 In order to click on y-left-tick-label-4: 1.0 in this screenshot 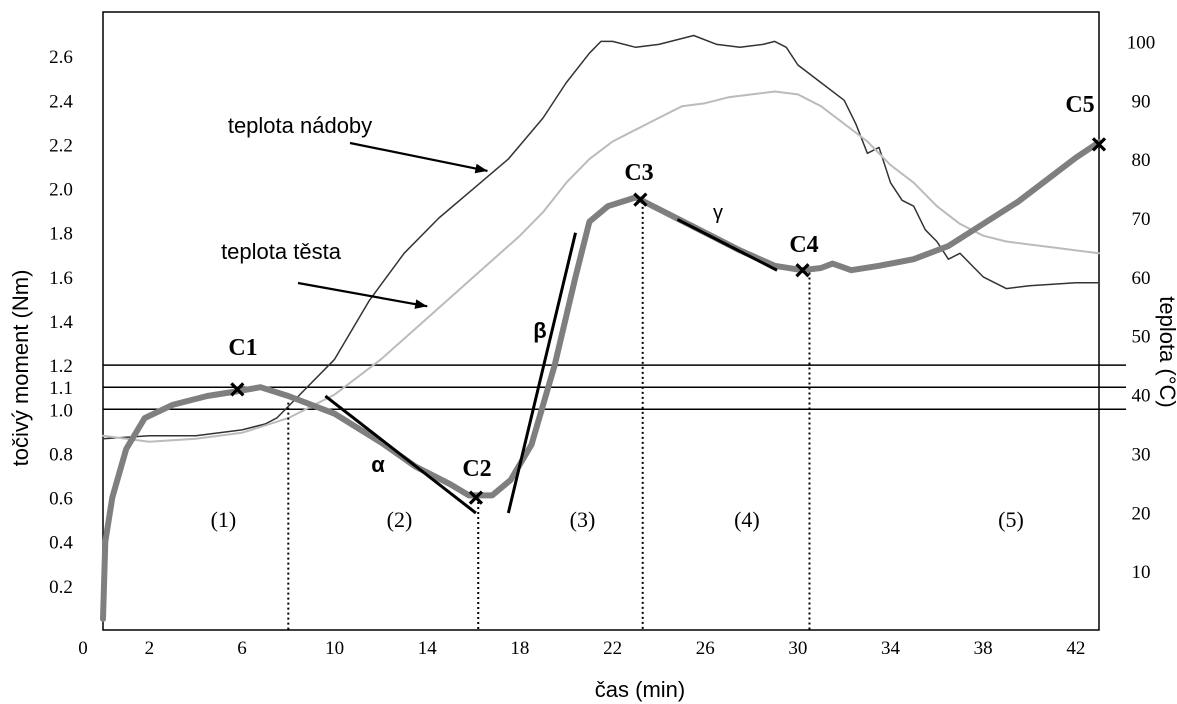, I will do `click(61, 410)`.